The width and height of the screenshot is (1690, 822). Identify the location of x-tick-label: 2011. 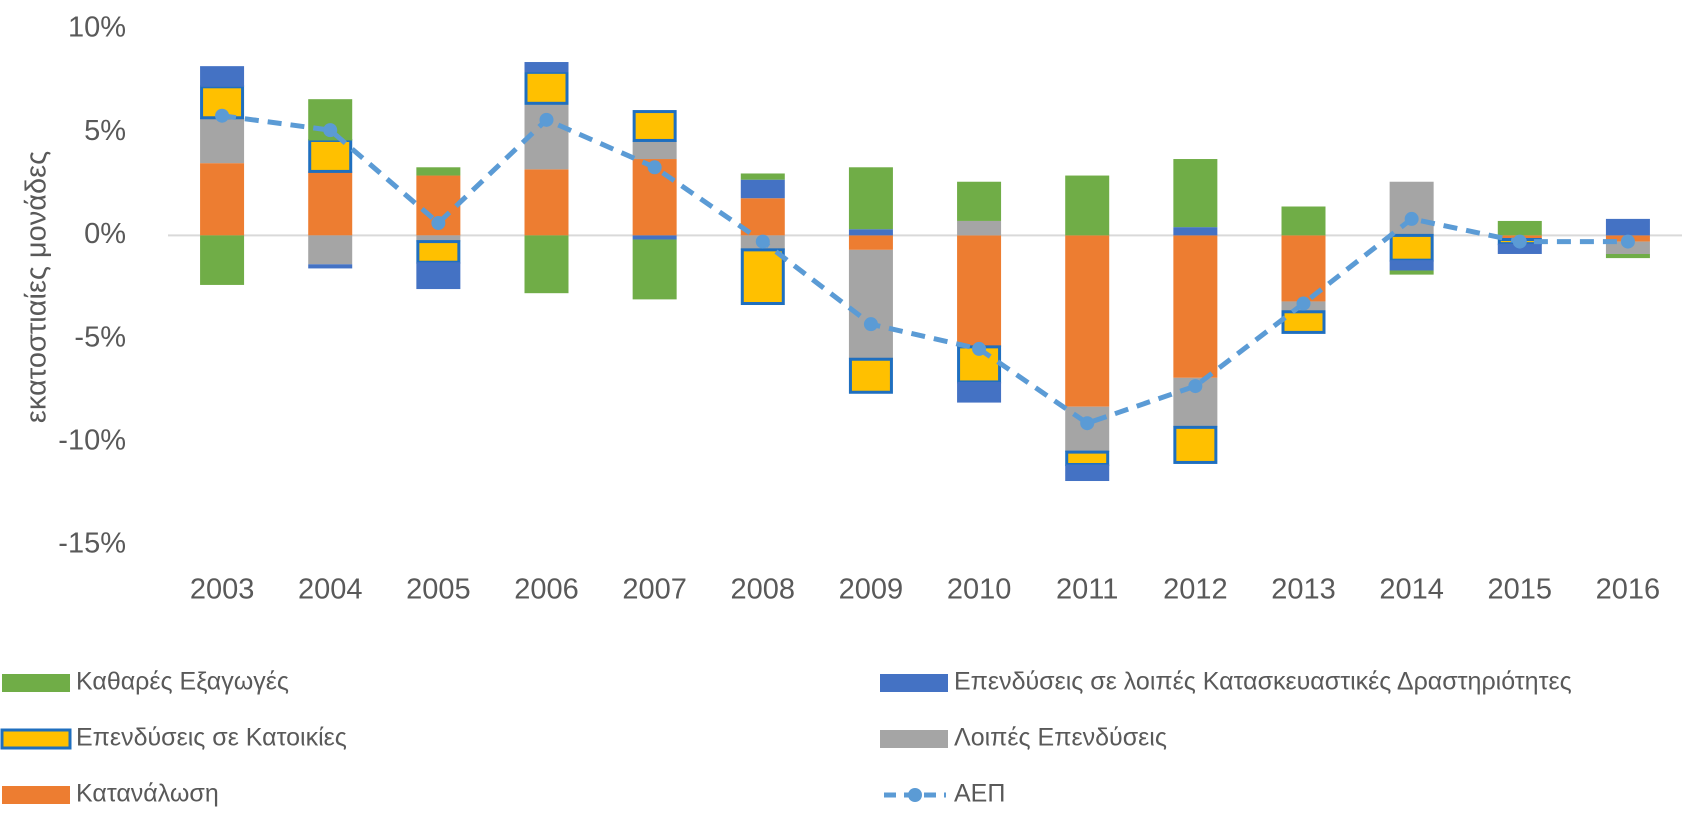
(1087, 590).